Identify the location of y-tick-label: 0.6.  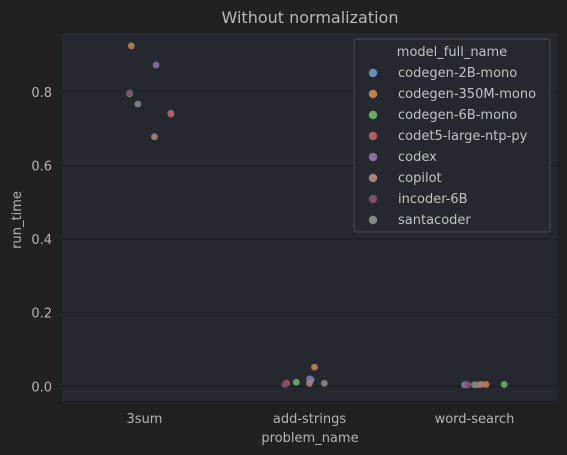
(41, 166).